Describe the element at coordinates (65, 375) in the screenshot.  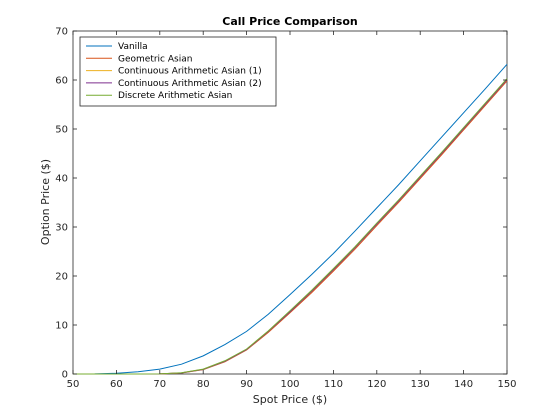
I see `y-tick-label: 0` at that location.